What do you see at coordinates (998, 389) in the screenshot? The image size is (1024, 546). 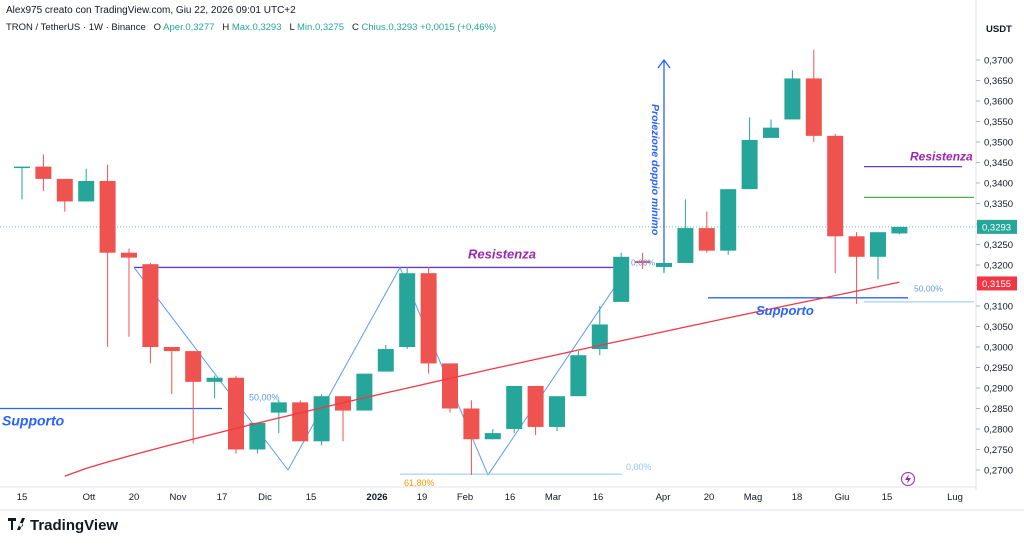 I see `y-tick-label: 0,2900` at bounding box center [998, 389].